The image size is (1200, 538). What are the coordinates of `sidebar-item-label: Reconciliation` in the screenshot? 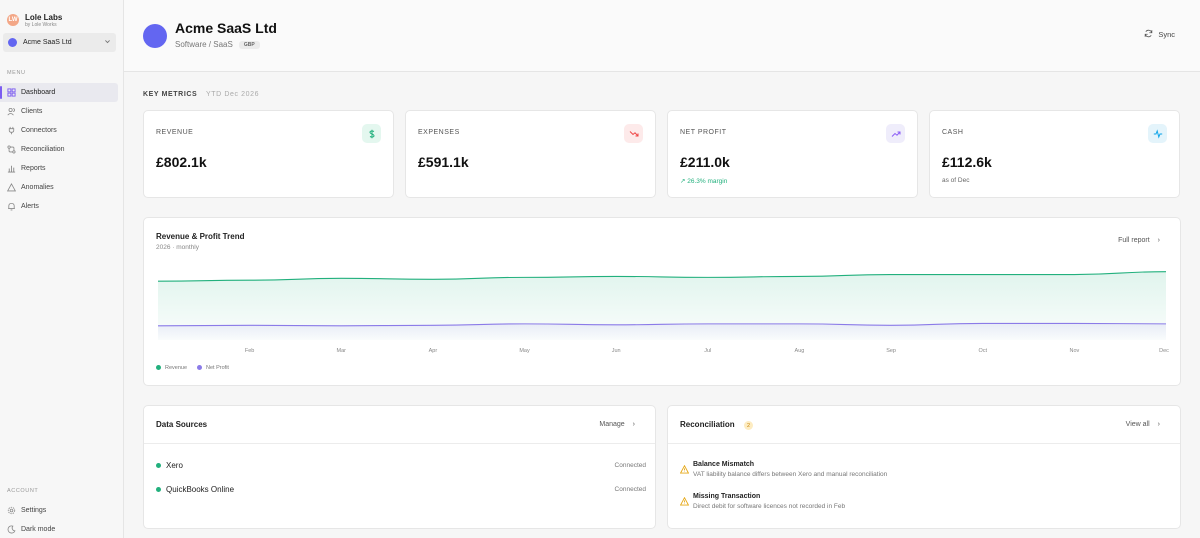 It's located at (43, 149).